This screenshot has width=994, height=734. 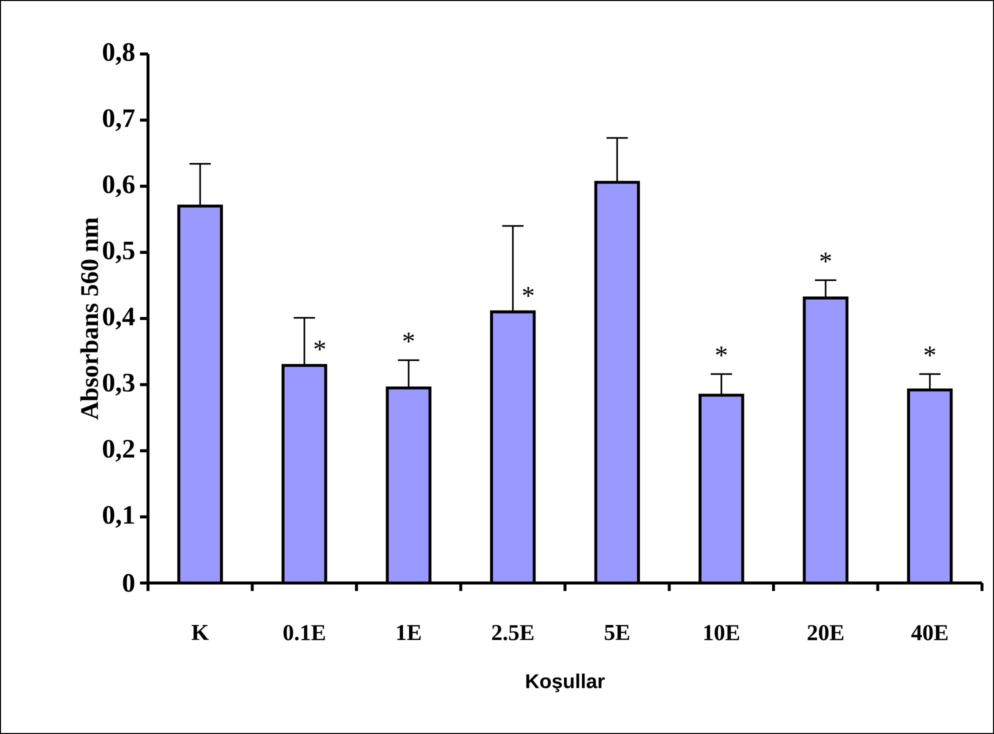 What do you see at coordinates (304, 632) in the screenshot?
I see `x-tick-label: 0.1E` at bounding box center [304, 632].